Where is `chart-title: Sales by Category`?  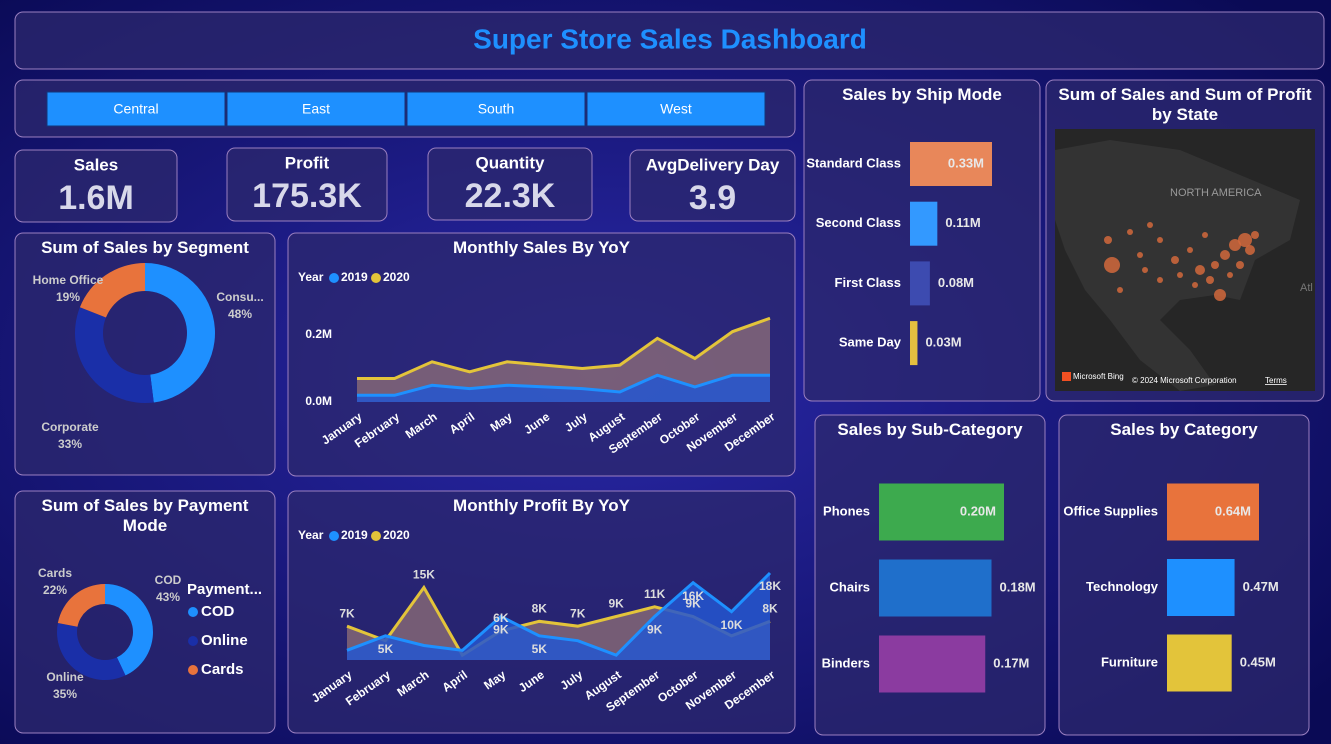 chart-title: Sales by Category is located at coordinates (1184, 429).